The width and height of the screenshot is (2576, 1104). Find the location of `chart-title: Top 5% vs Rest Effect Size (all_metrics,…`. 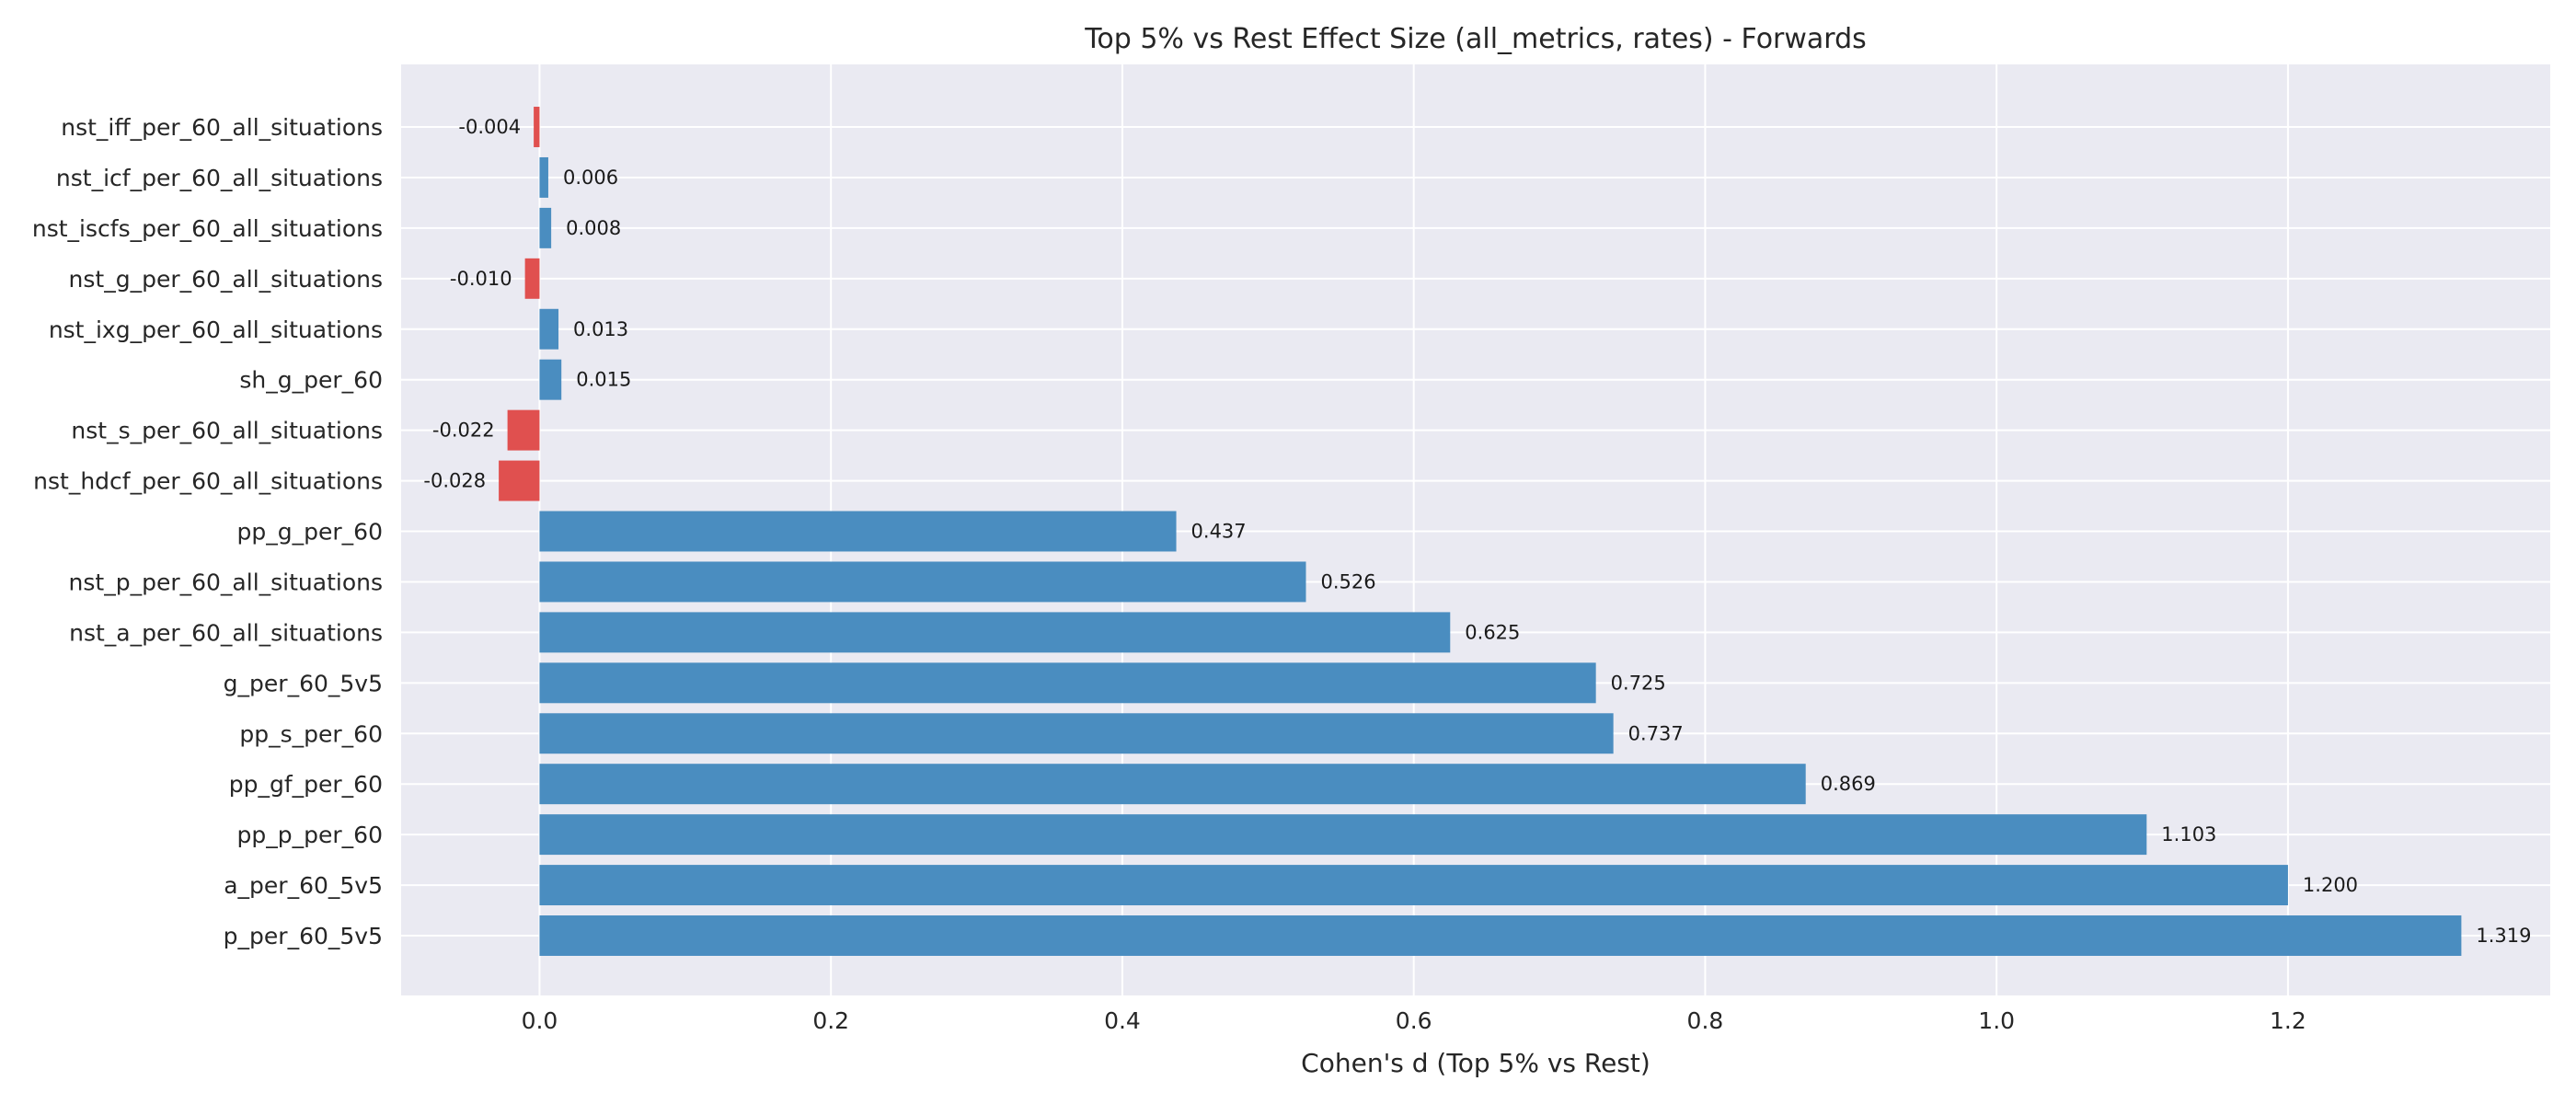

chart-title: Top 5% vs Rest Effect Size (all_metrics,… is located at coordinates (1475, 39).